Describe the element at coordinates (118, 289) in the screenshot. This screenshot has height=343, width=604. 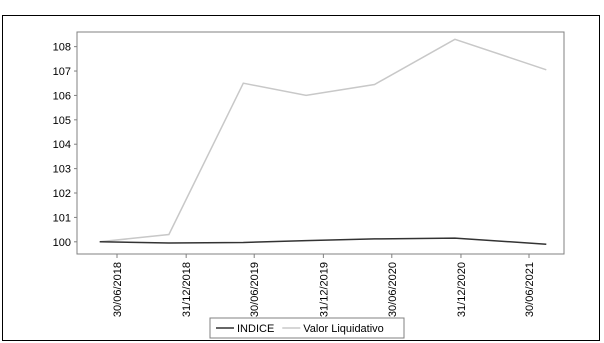
I see `x-tick-label: 30/06/2018` at that location.